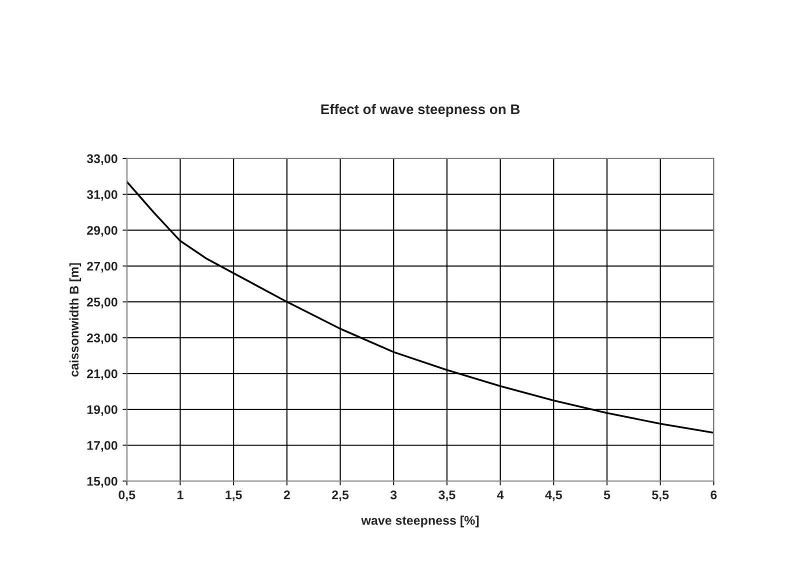 Image resolution: width=793 pixels, height=566 pixels. What do you see at coordinates (607, 495) in the screenshot?
I see `x-tick-label: 5` at bounding box center [607, 495].